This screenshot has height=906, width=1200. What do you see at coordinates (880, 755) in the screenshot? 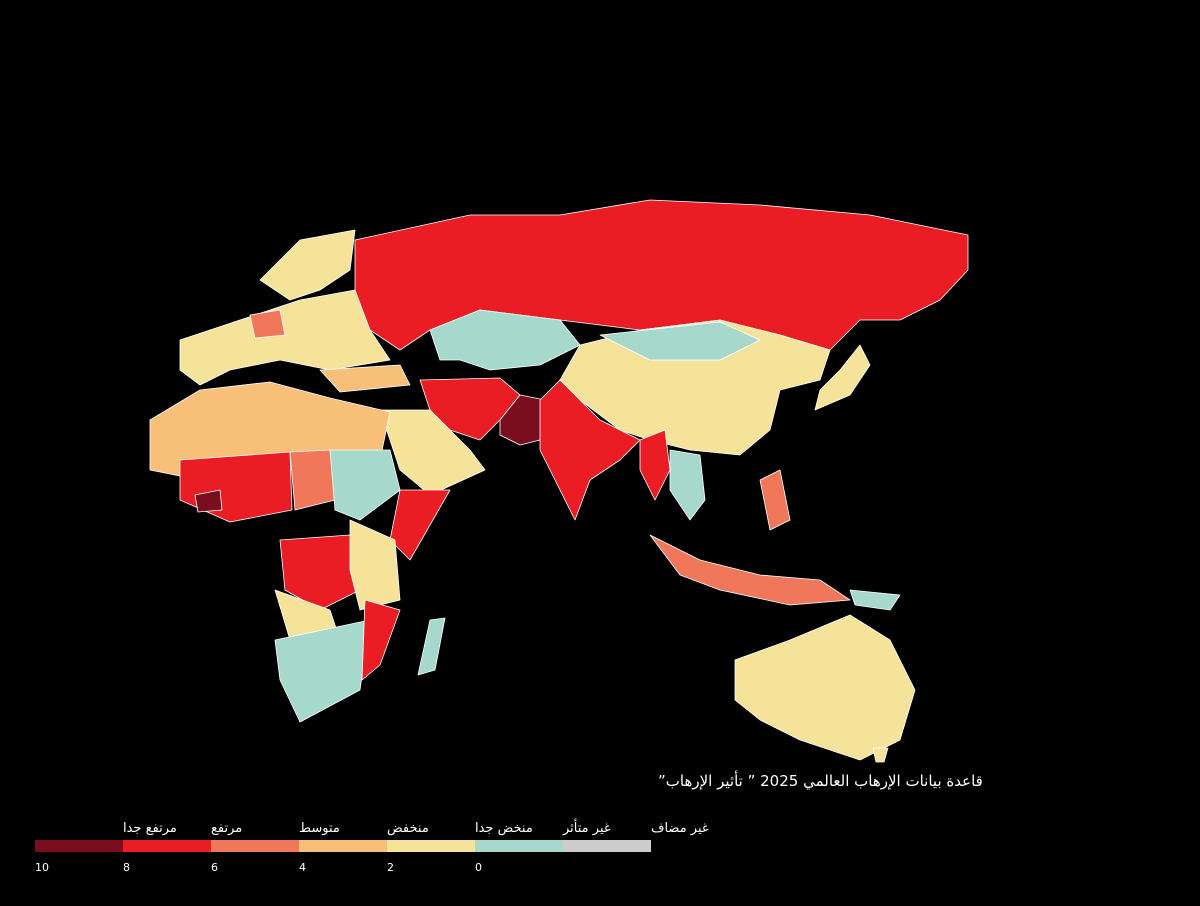
I see `tasmania` at bounding box center [880, 755].